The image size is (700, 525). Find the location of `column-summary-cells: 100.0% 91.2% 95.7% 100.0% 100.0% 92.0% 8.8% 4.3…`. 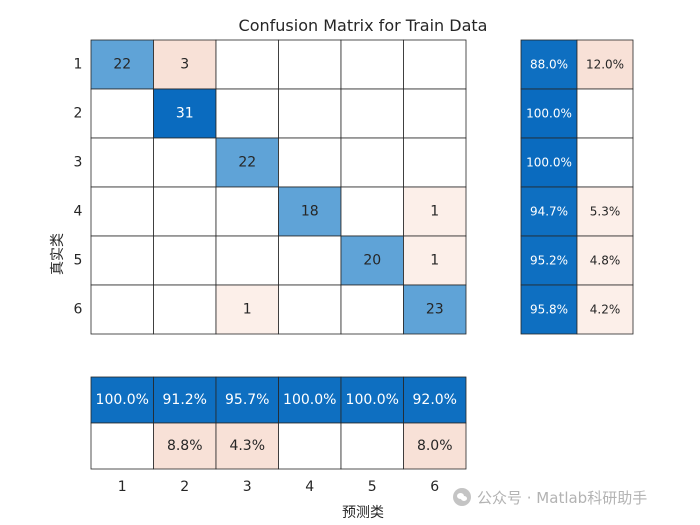

column-summary-cells: 100.0% 91.2% 95.7% 100.0% 100.0% 92.0% 8.8% 4.3… is located at coordinates (278, 423).